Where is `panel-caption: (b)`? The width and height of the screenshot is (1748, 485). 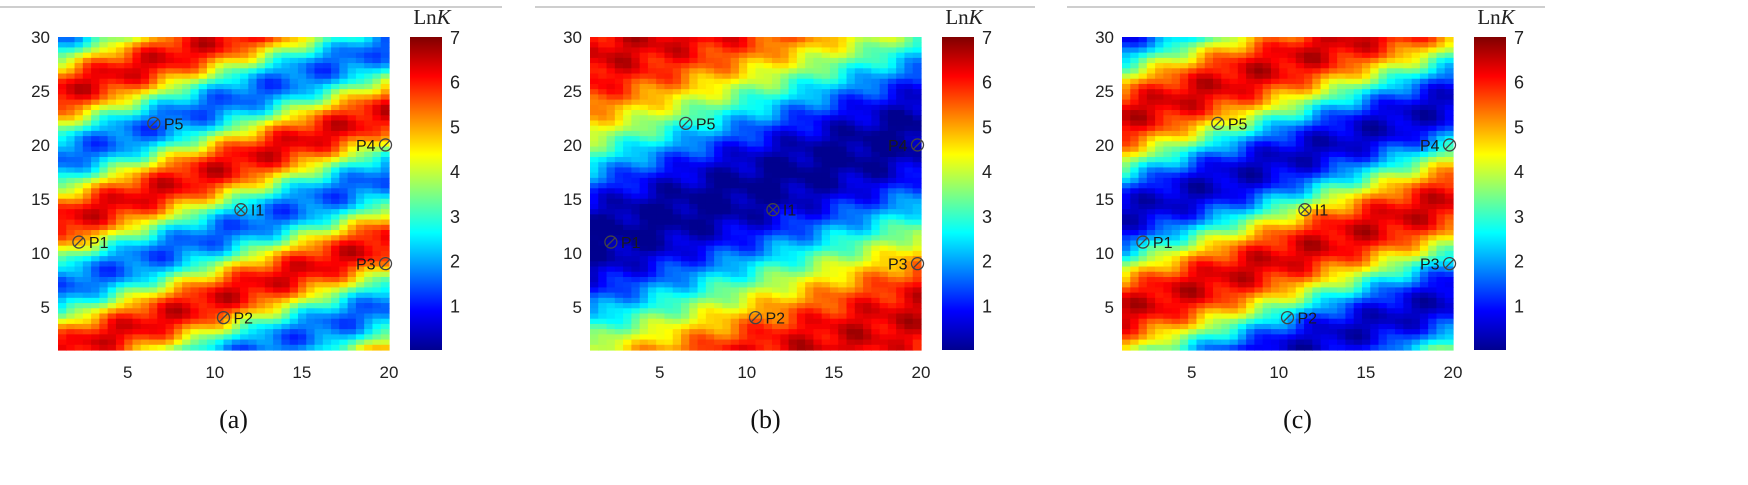
panel-caption: (b) is located at coordinates (765, 419).